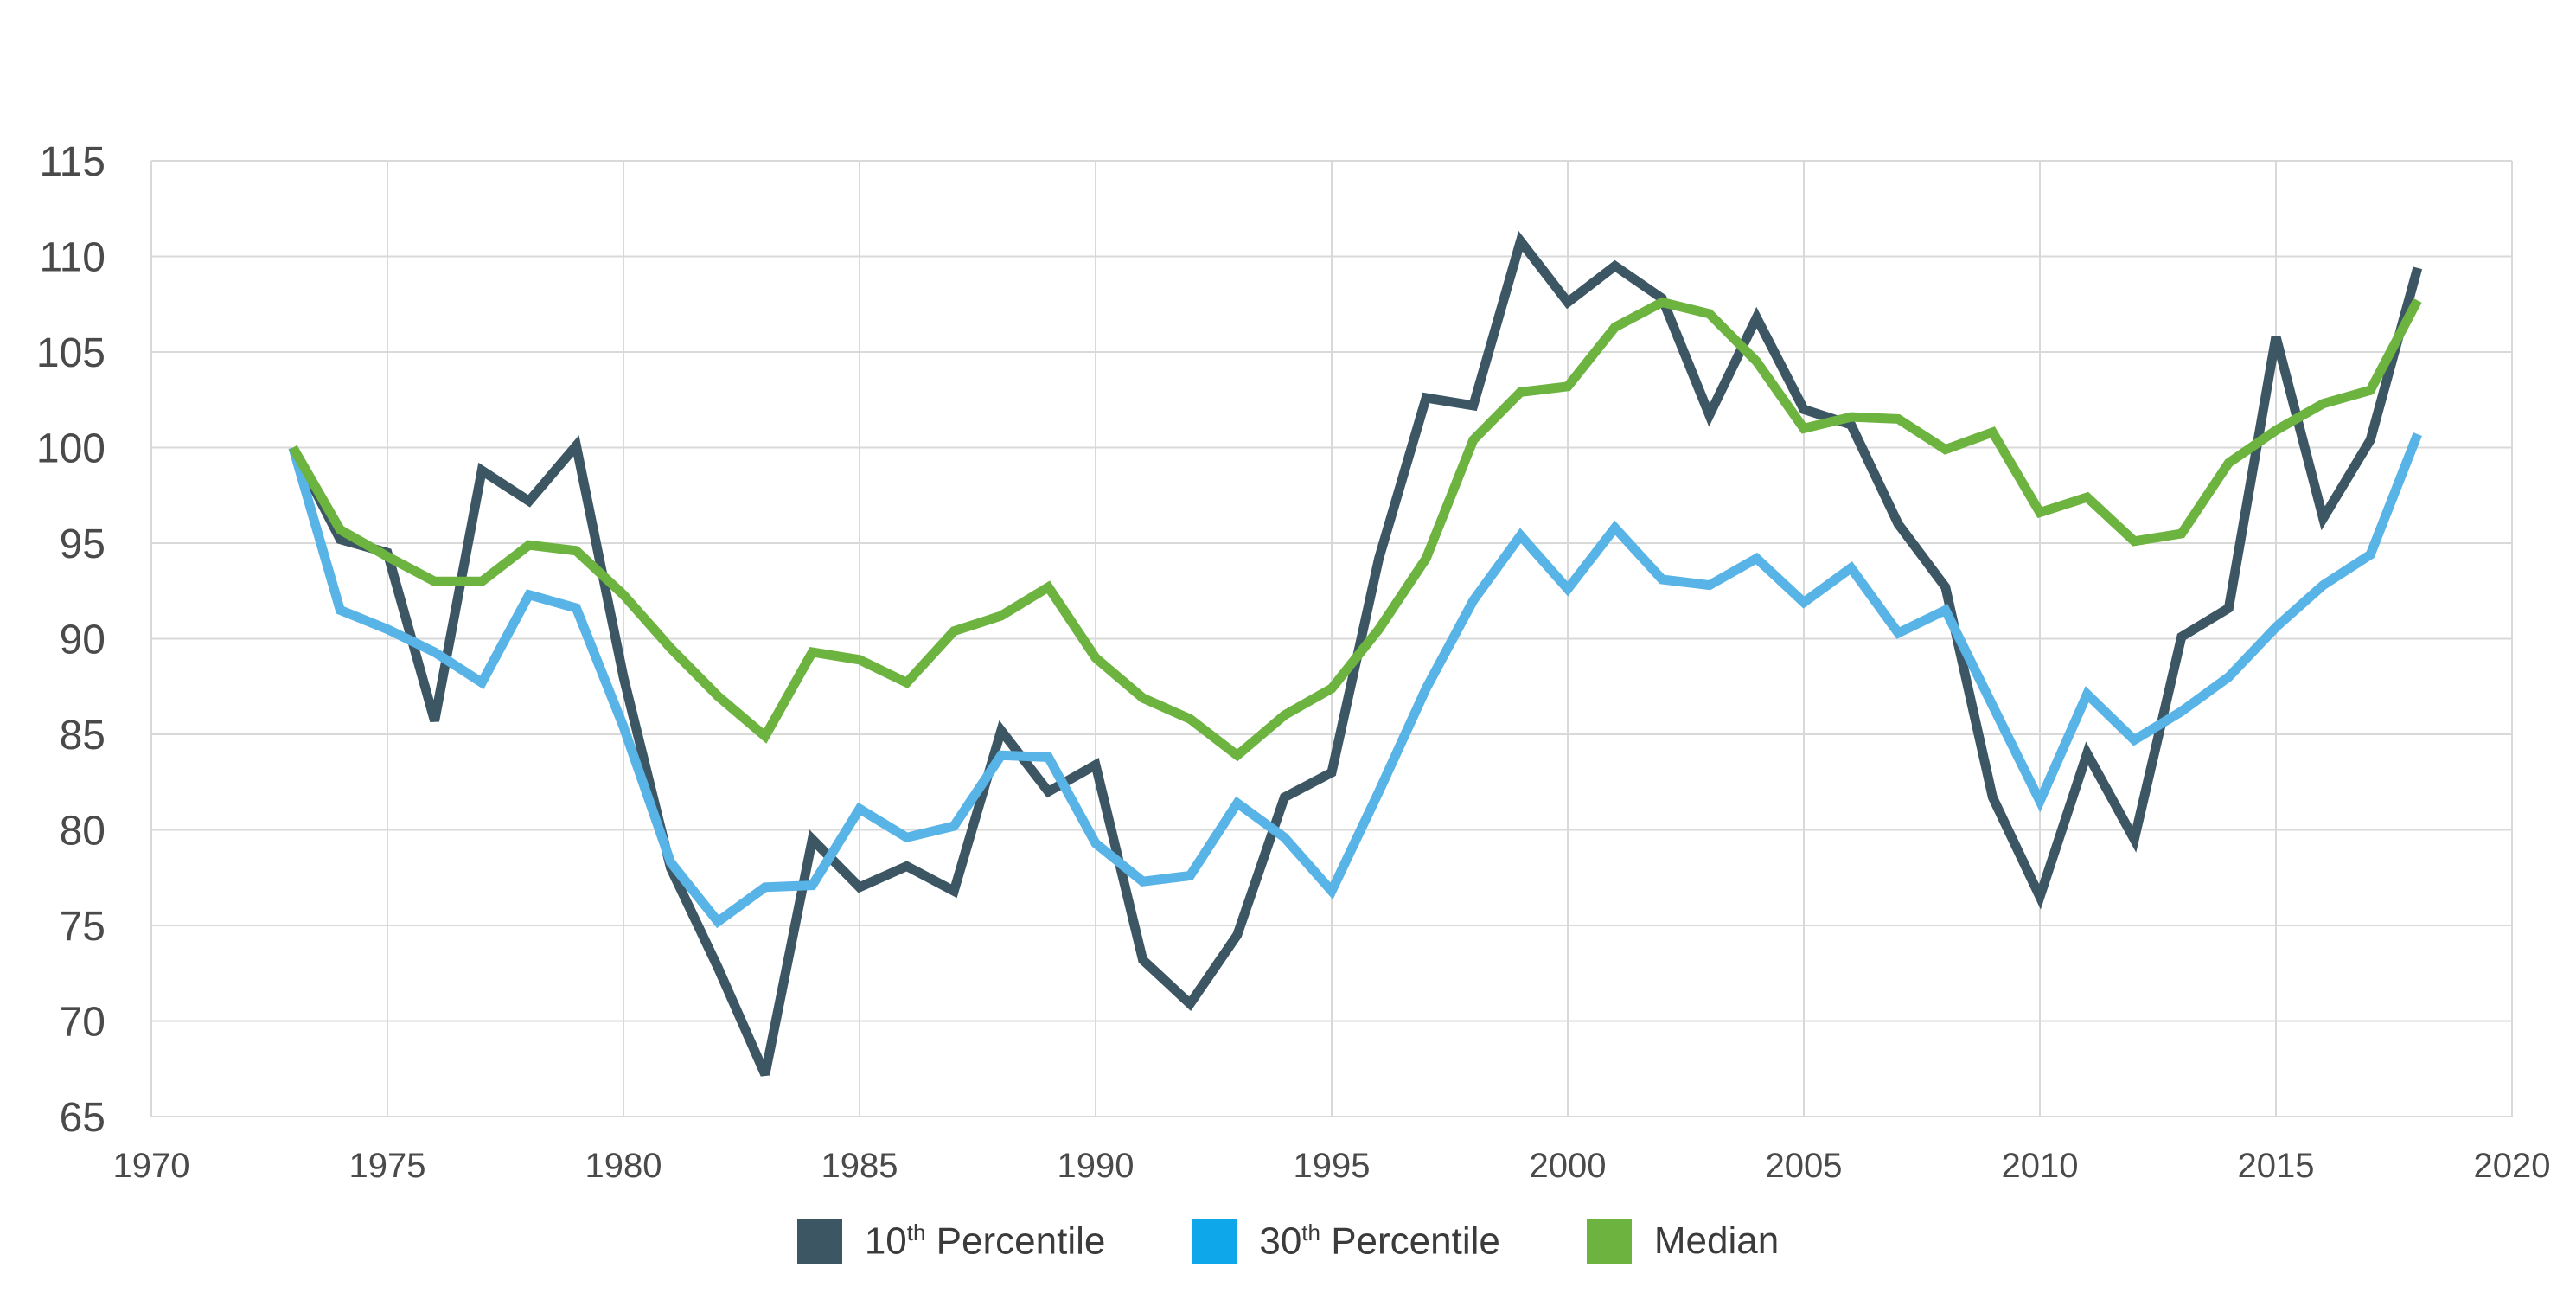 This screenshot has width=2576, height=1293. Describe the element at coordinates (152, 1166) in the screenshot. I see `x-tick-label: 1970` at that location.